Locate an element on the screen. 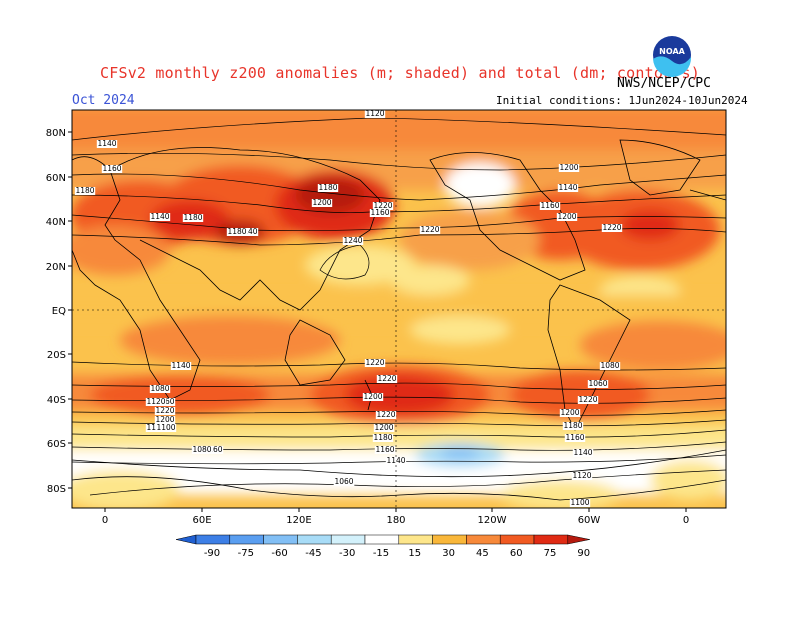 The image size is (800, 618). colorbar-arrow-high is located at coordinates (578, 539).